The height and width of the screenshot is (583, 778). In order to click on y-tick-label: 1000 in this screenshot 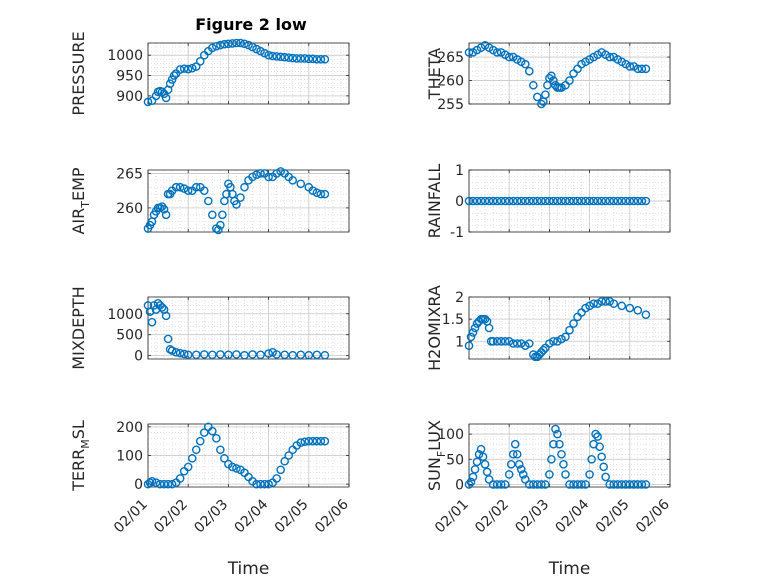, I will do `click(125, 315)`.